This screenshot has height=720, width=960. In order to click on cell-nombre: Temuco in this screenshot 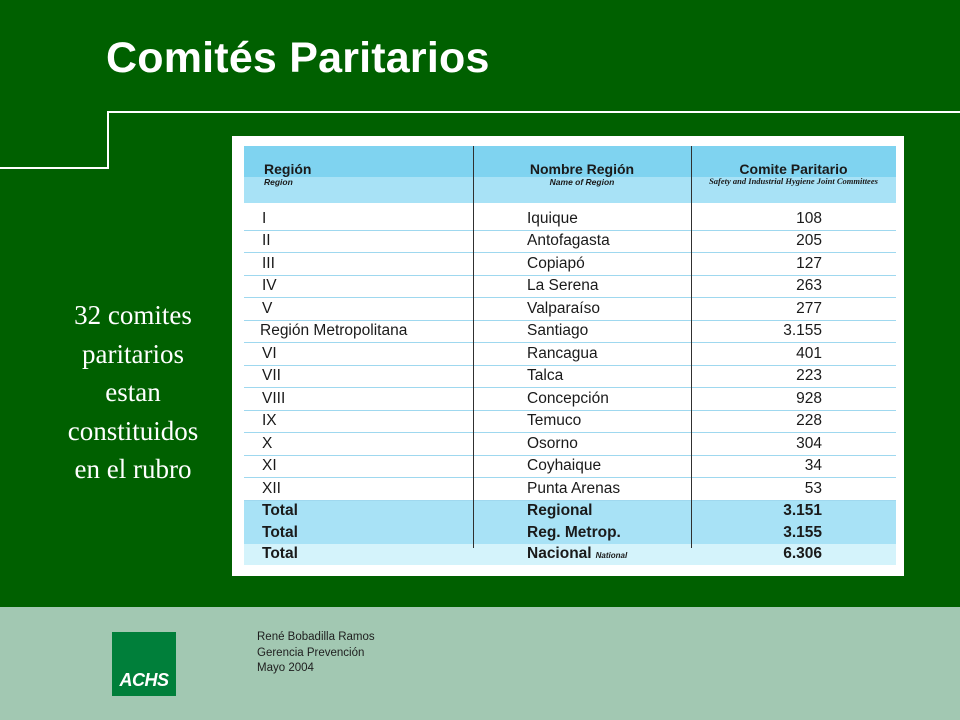, I will do `click(582, 421)`.